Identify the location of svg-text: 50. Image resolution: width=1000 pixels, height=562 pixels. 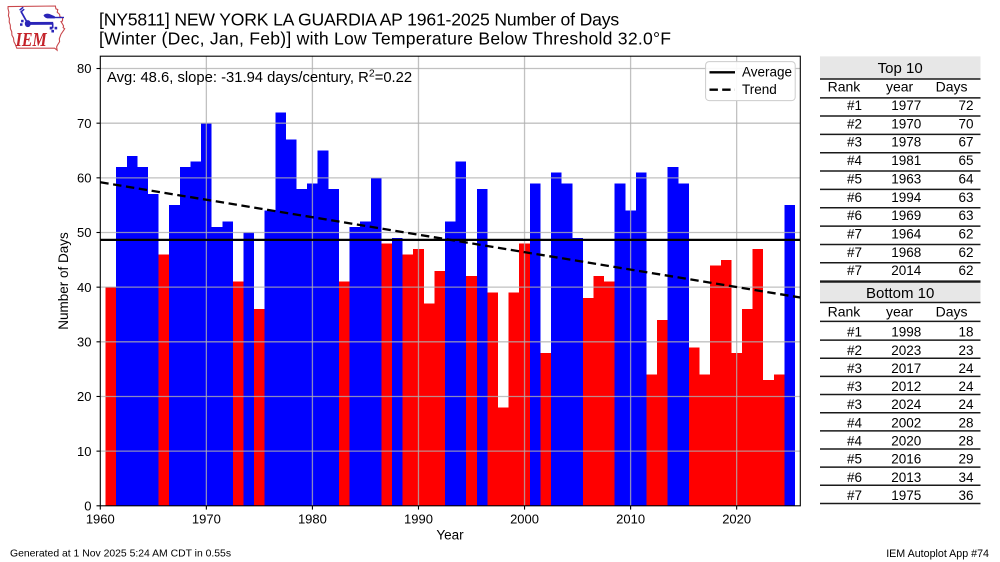
(84, 232).